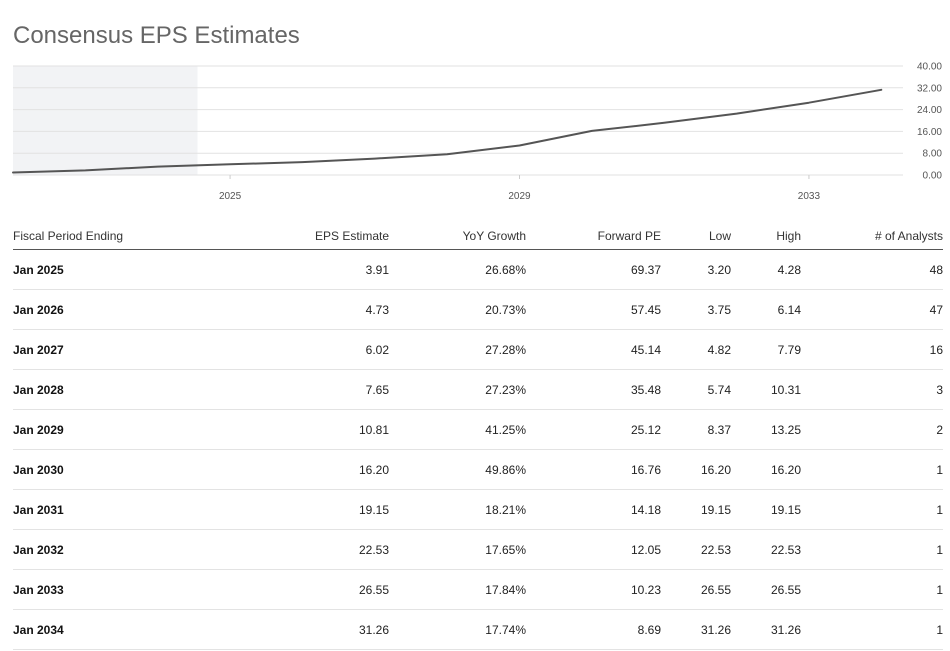 This screenshot has width=950, height=651. I want to click on table-row: Jan 2028 7.65 27.23% 35.48 5.74 10.31 3, so click(478, 389).